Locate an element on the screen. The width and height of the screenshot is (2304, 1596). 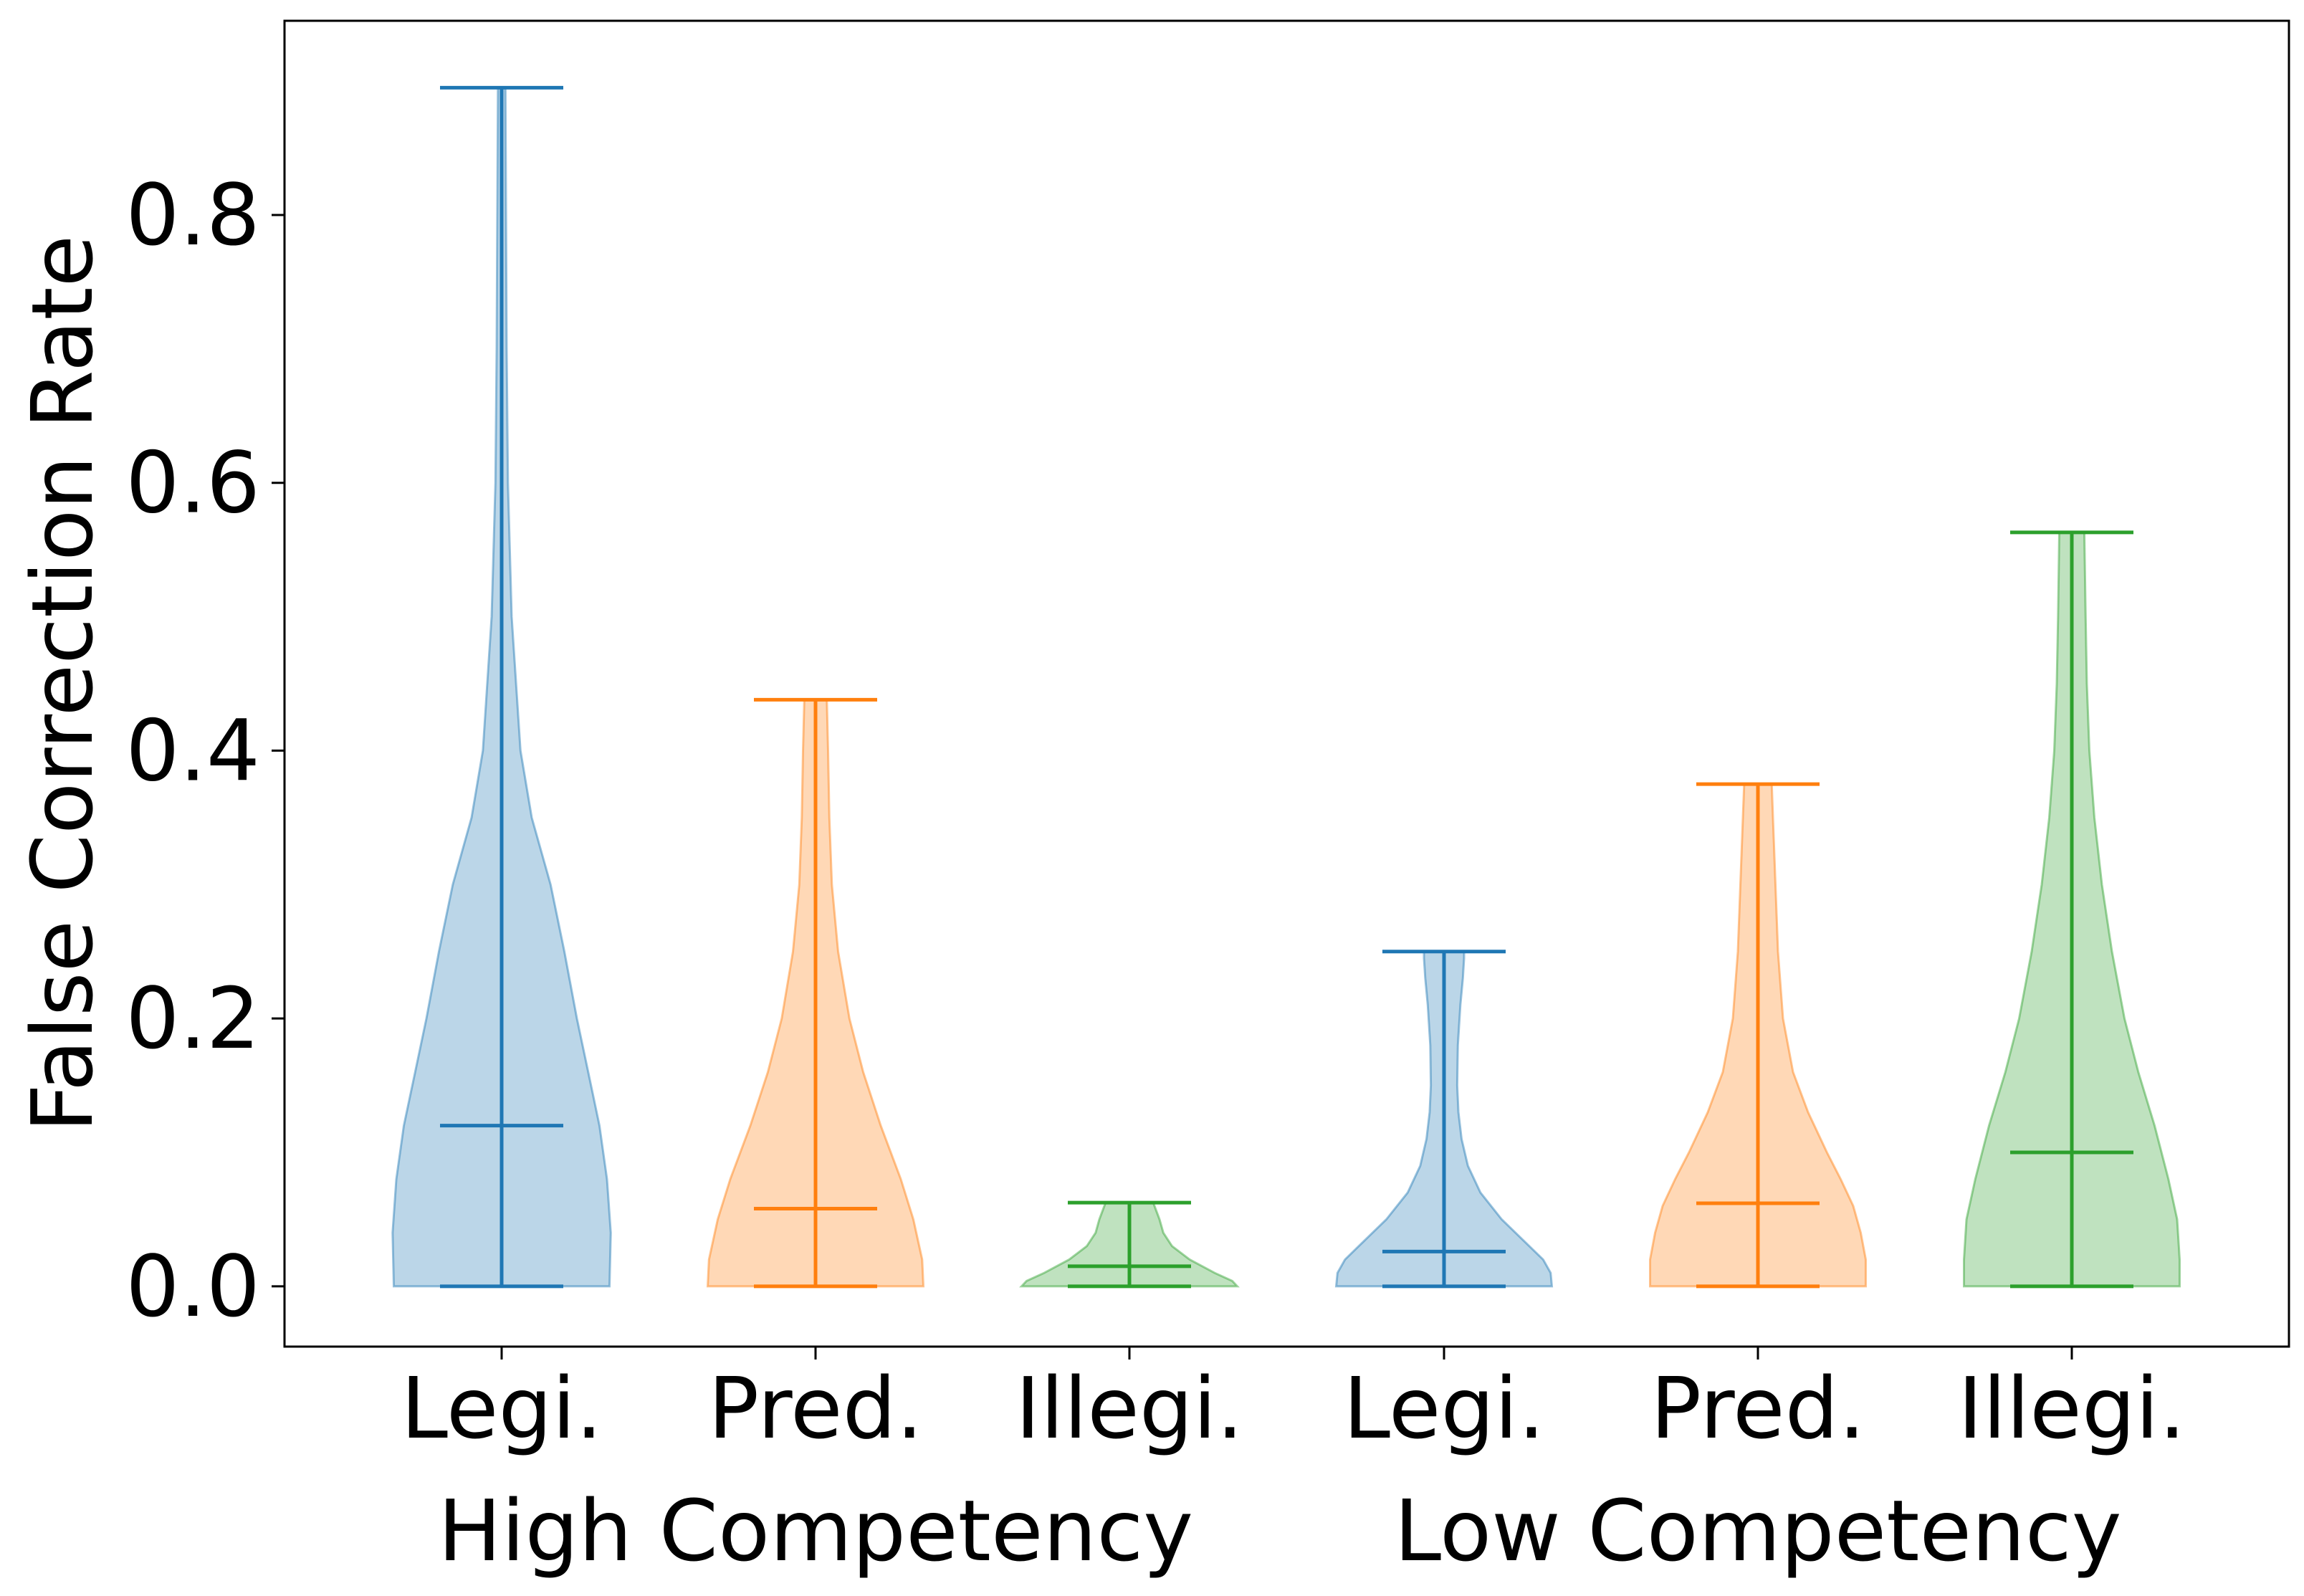
y-axis: 0.0 0.2 0.4 0.6 0.8 is located at coordinates (205, 751).